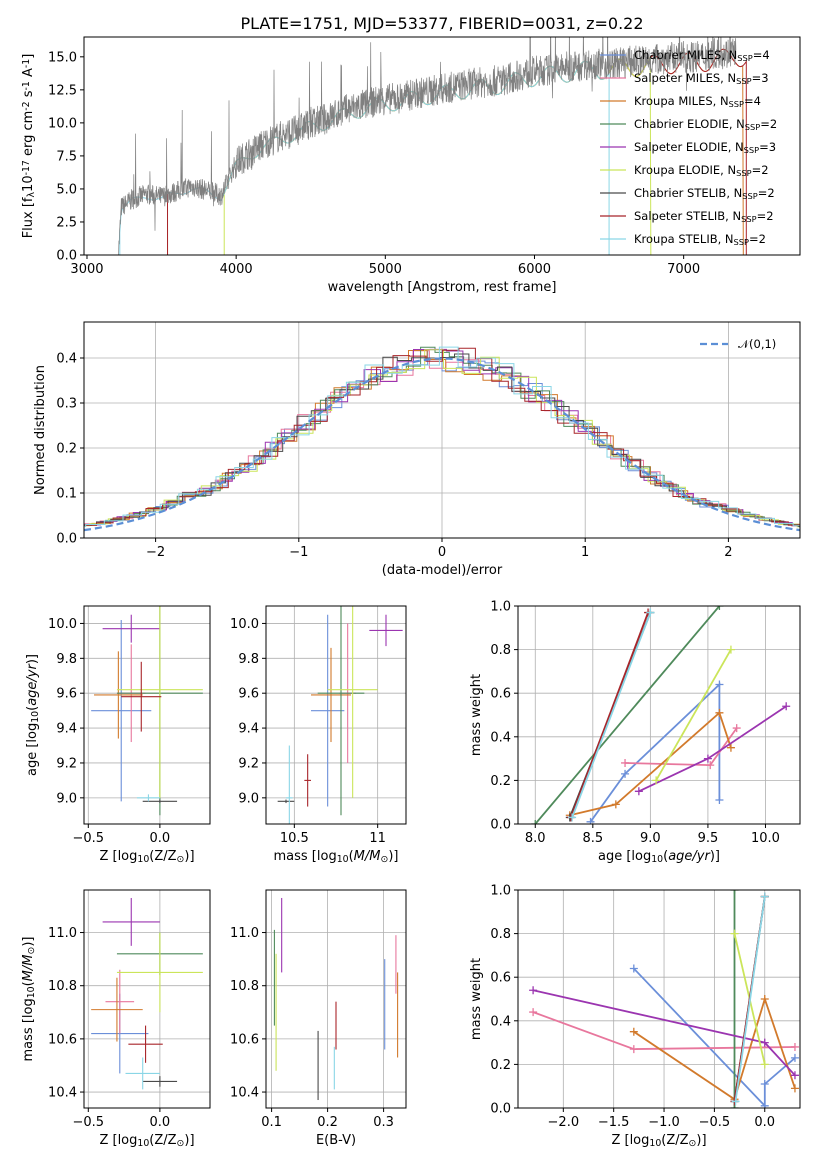  Describe the element at coordinates (704, 193) in the screenshot. I see `legend-label: Chabrier STELIB, NSSP=2` at that location.